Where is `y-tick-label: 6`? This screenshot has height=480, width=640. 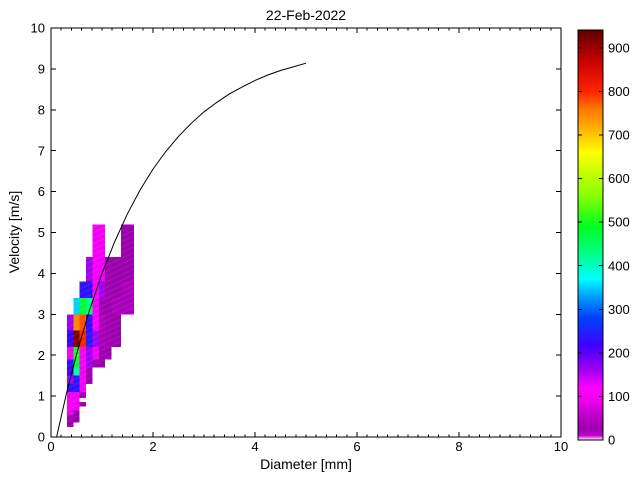
y-tick-label: 6 is located at coordinates (41, 191).